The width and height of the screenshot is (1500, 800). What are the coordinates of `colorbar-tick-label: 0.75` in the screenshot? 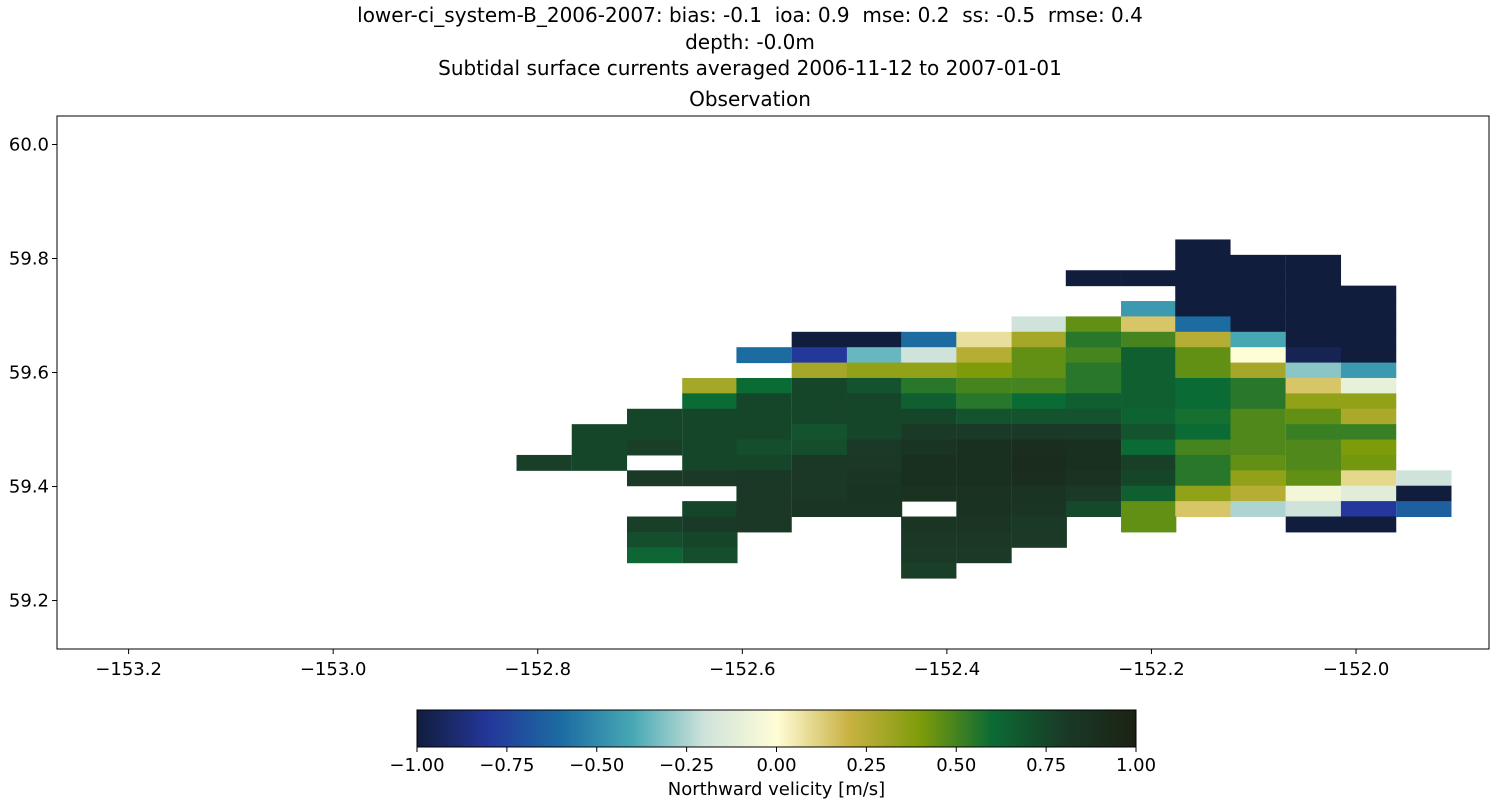 It's located at (1046, 765).